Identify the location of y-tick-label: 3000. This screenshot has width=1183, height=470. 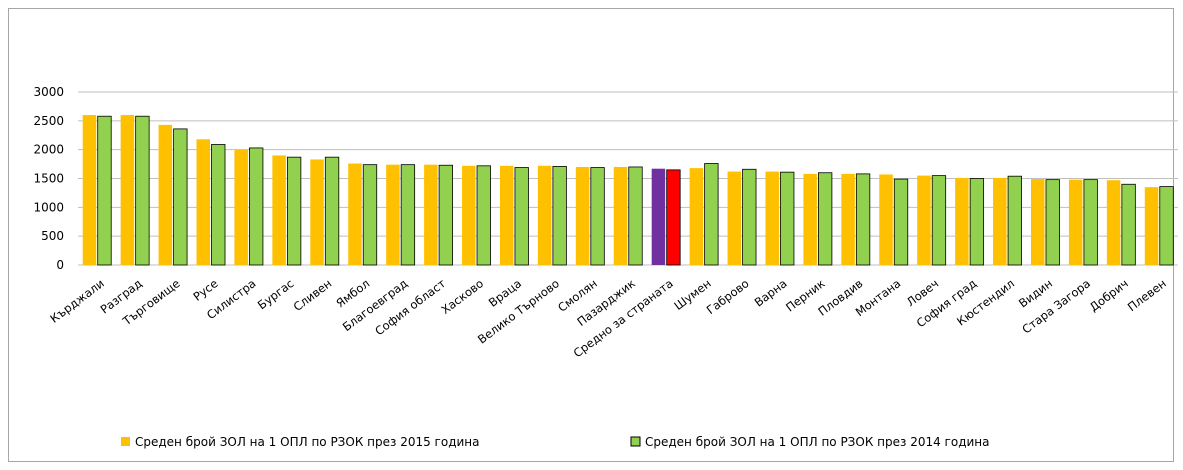
(48, 92).